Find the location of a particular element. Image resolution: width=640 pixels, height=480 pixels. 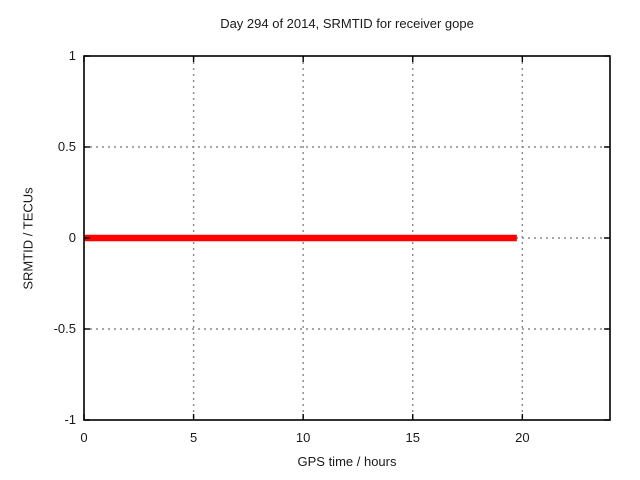

y-tick-label: -0.5 is located at coordinates (64, 328).